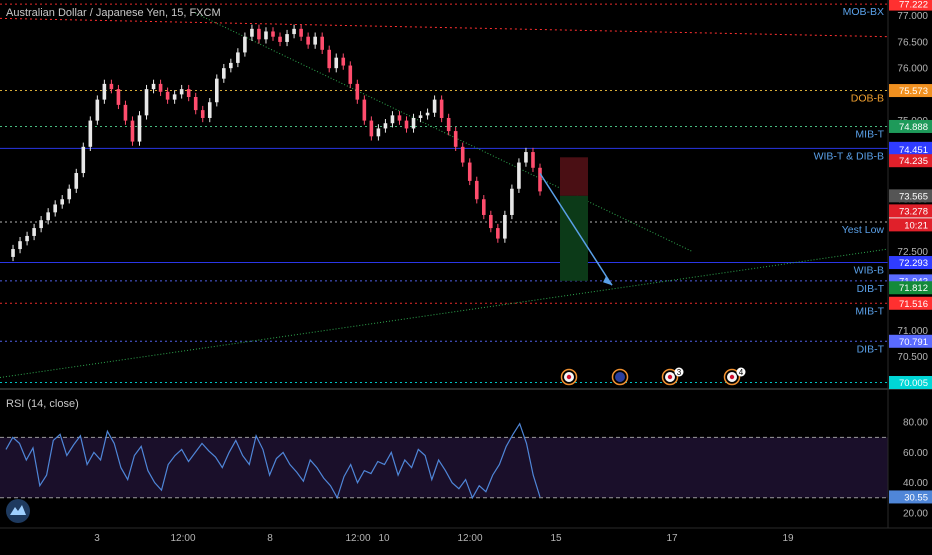 Image resolution: width=932 pixels, height=555 pixels. What do you see at coordinates (849, 156) in the screenshot?
I see `level-label: WIB-T & DIB-B` at bounding box center [849, 156].